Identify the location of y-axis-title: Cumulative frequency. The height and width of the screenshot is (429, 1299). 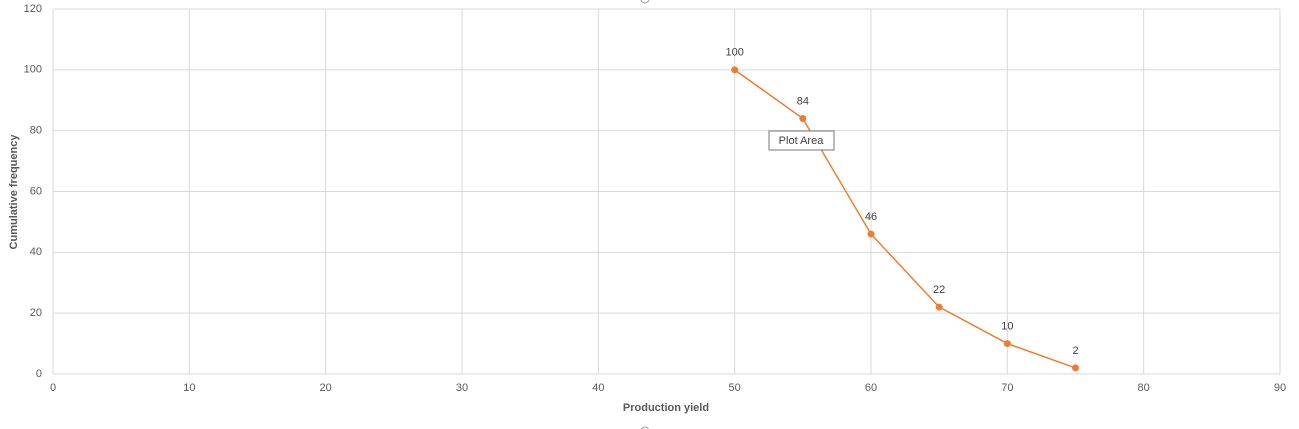
(14, 192).